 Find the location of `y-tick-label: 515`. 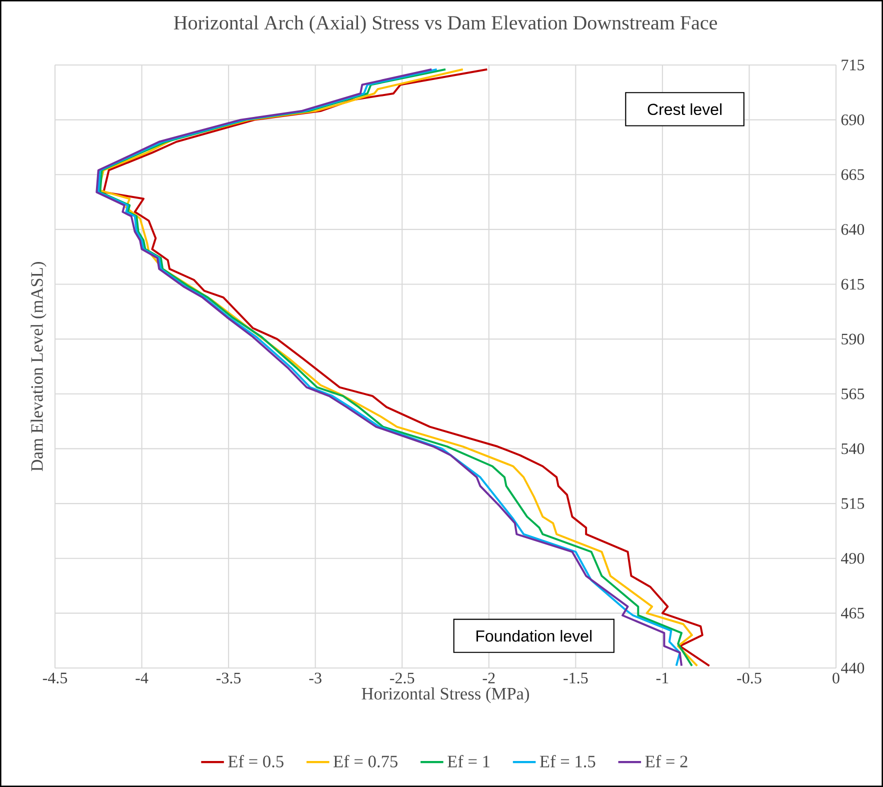

y-tick-label: 515 is located at coordinates (853, 503).